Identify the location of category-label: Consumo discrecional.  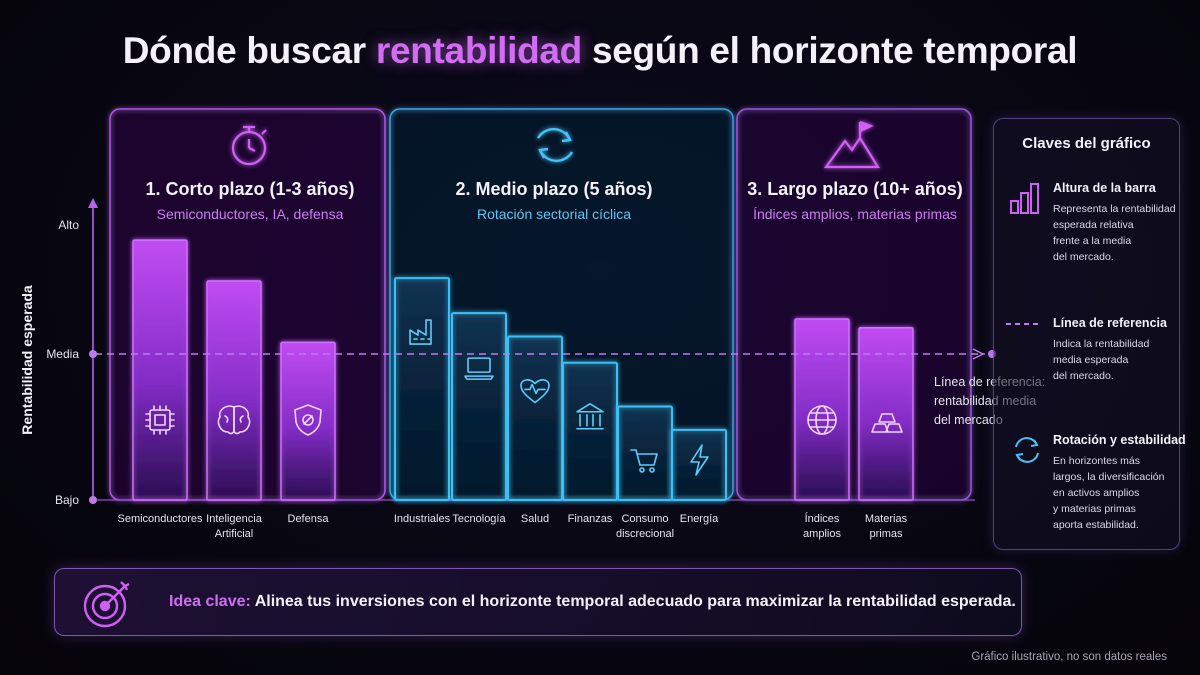
(645, 526).